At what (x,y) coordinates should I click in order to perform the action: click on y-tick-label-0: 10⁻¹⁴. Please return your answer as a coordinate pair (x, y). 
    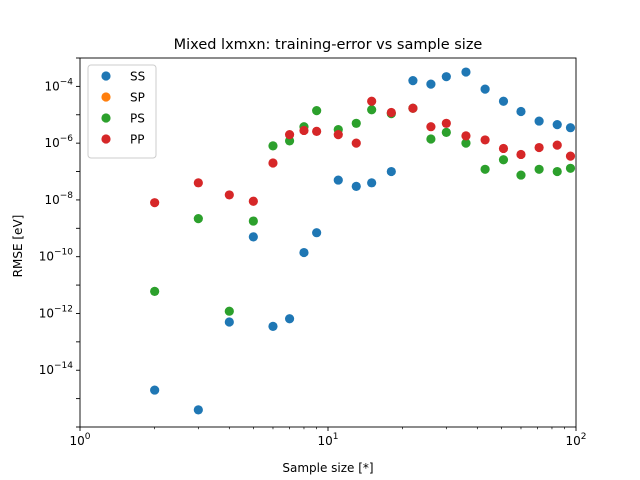
    Looking at the image, I should click on (56, 369).